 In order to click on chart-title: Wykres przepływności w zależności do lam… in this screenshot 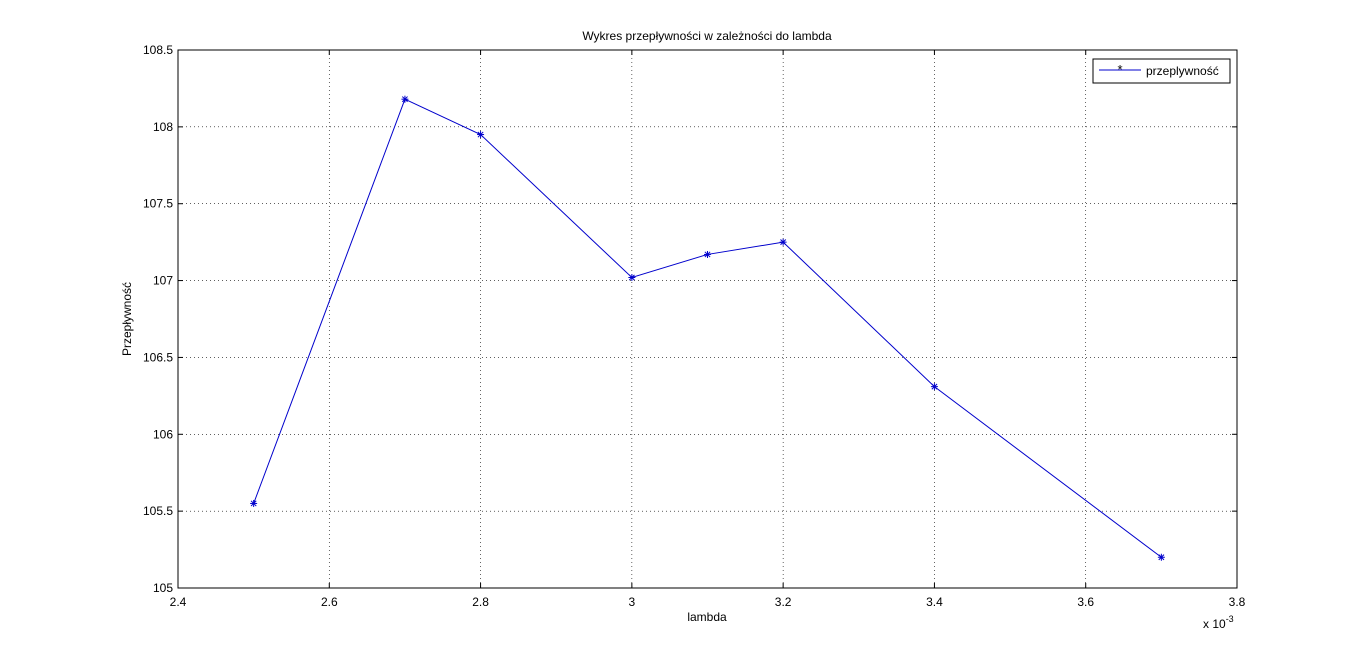, I will do `click(707, 36)`.